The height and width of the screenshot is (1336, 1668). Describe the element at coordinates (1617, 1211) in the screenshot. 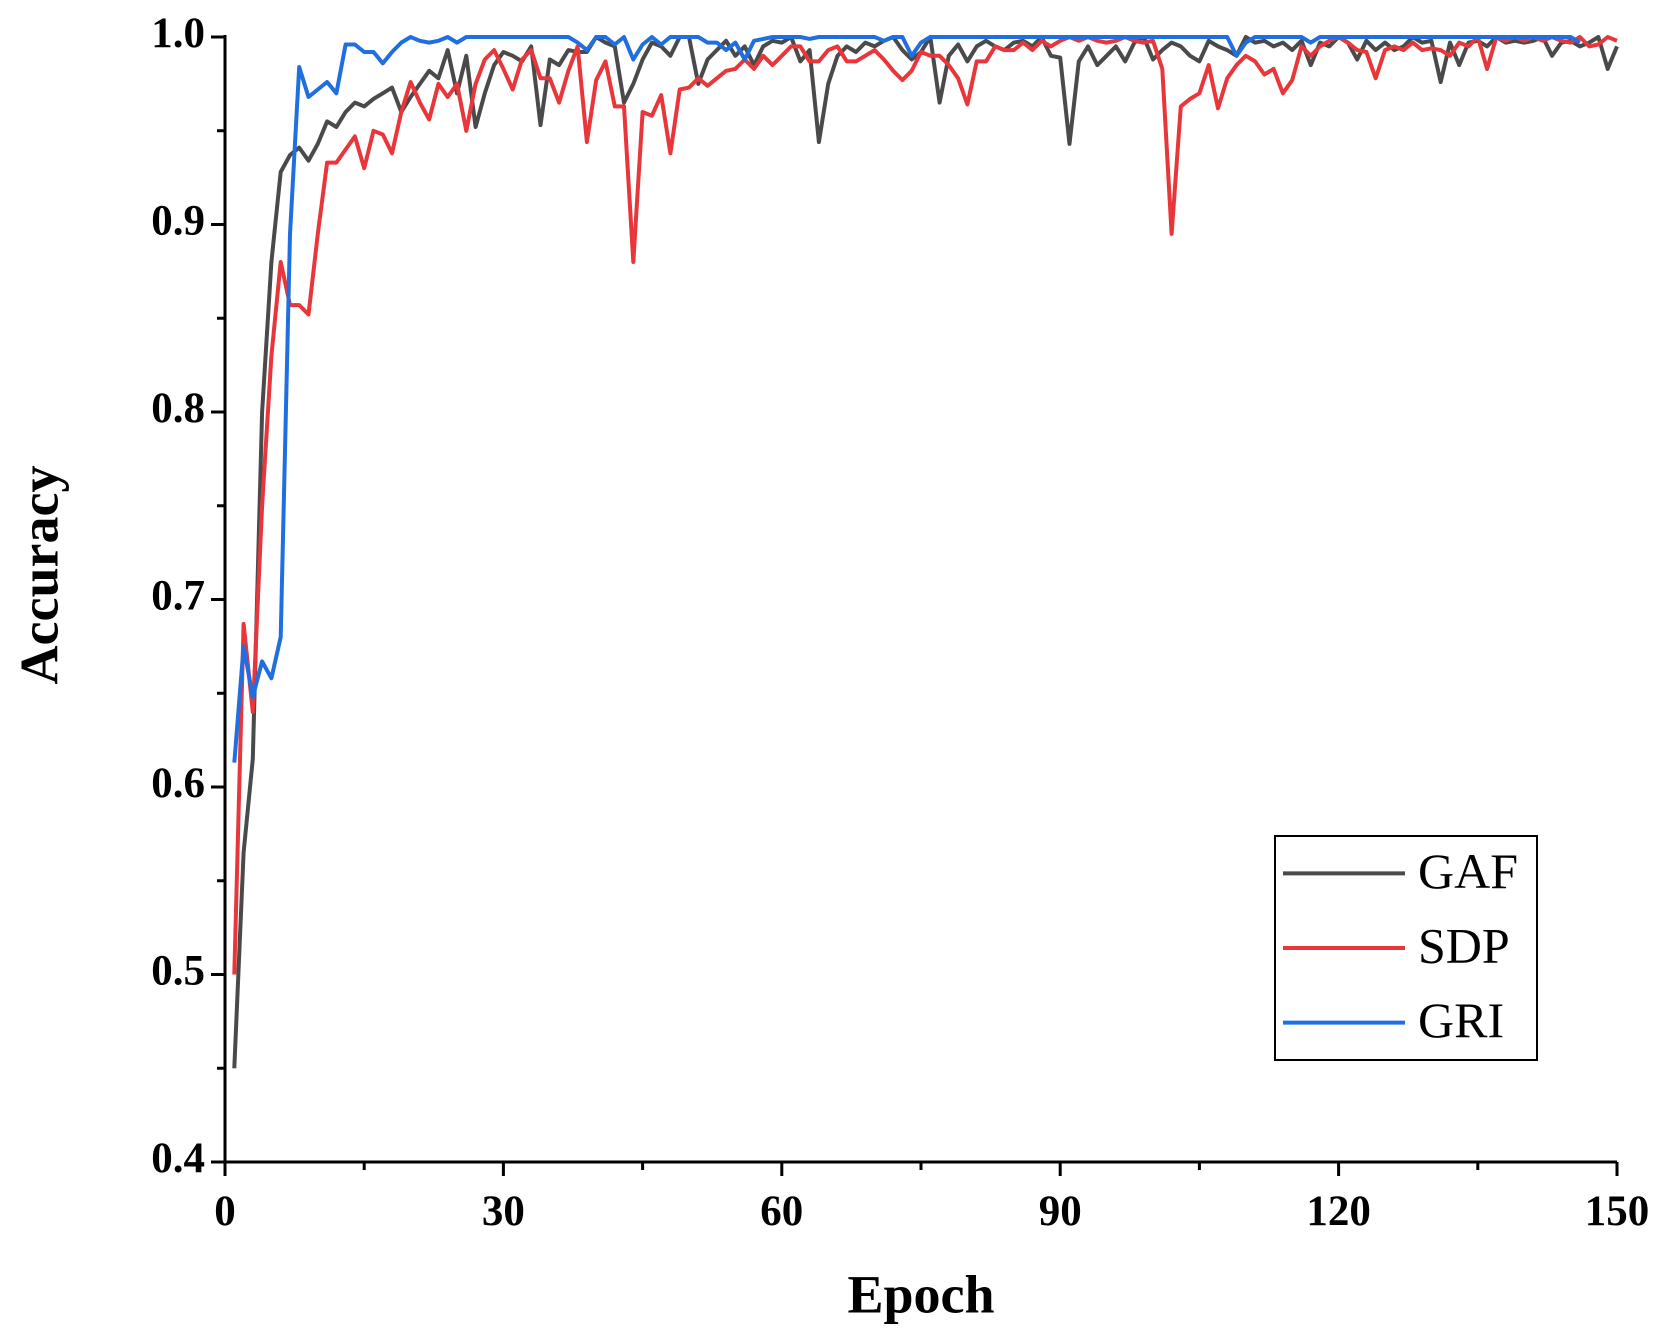

I see `x-tick-label: 150` at that location.